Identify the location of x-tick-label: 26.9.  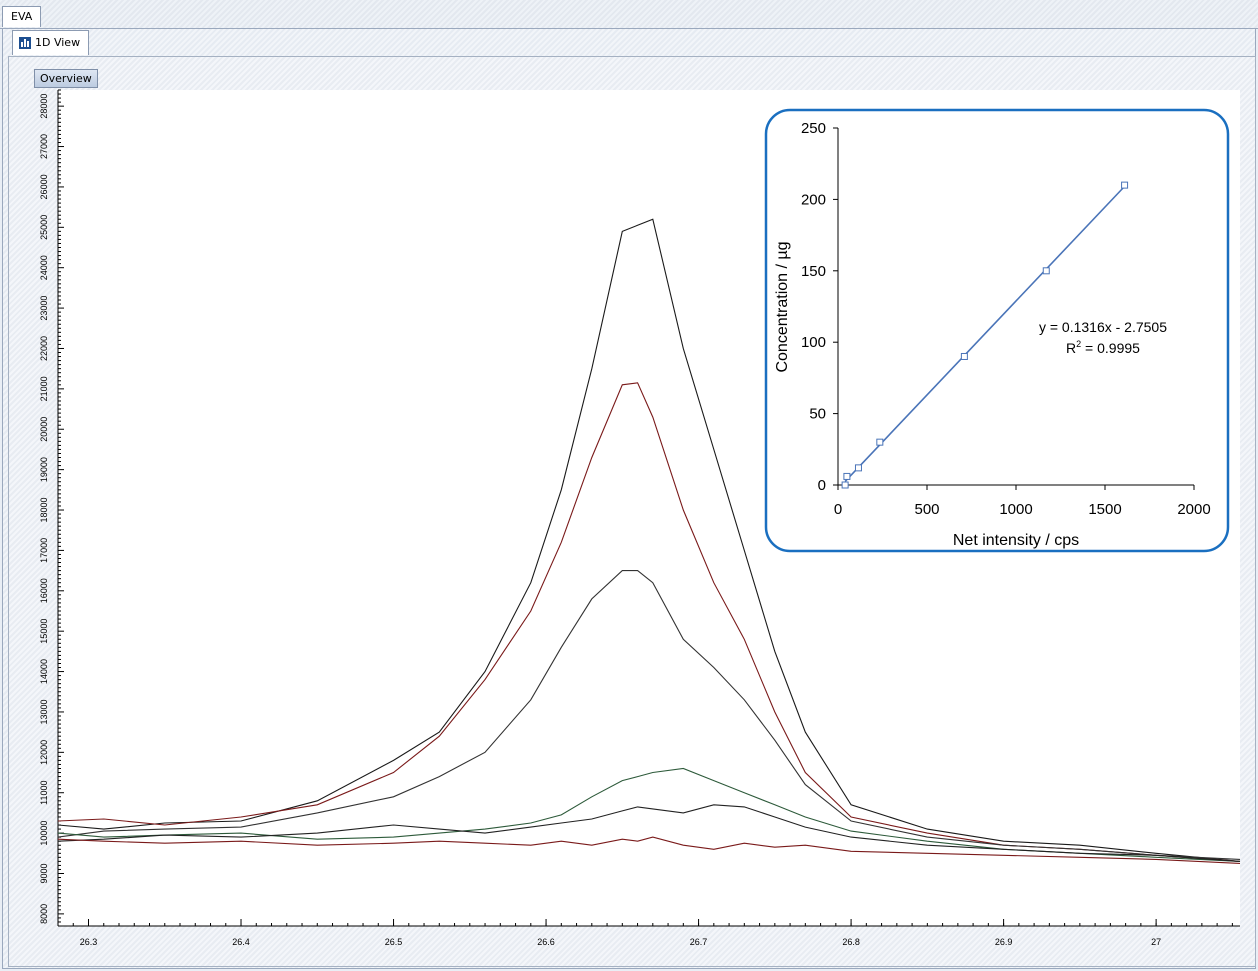
(1004, 942).